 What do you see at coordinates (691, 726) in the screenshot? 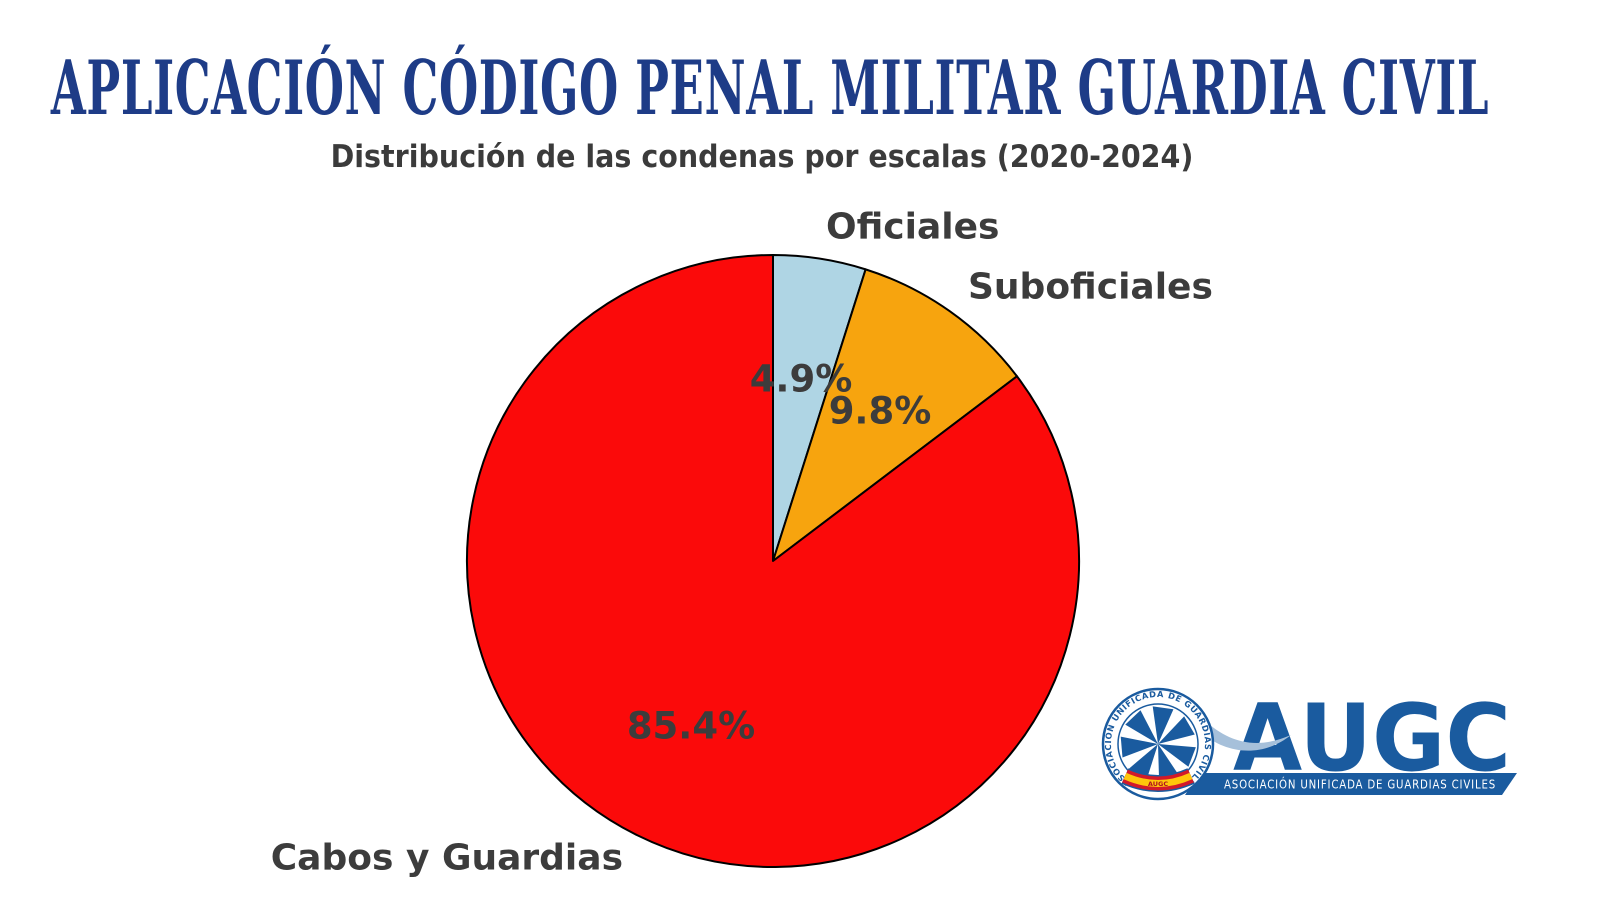
I see `slice-pct-cabos-y-guardias: 85.4%` at bounding box center [691, 726].